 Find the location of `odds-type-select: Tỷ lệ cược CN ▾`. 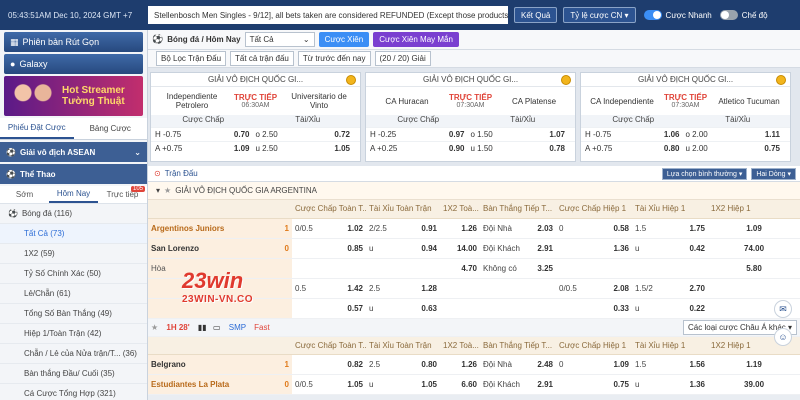

odds-type-select: Tỷ lệ cược CN ▾ is located at coordinates (599, 15).